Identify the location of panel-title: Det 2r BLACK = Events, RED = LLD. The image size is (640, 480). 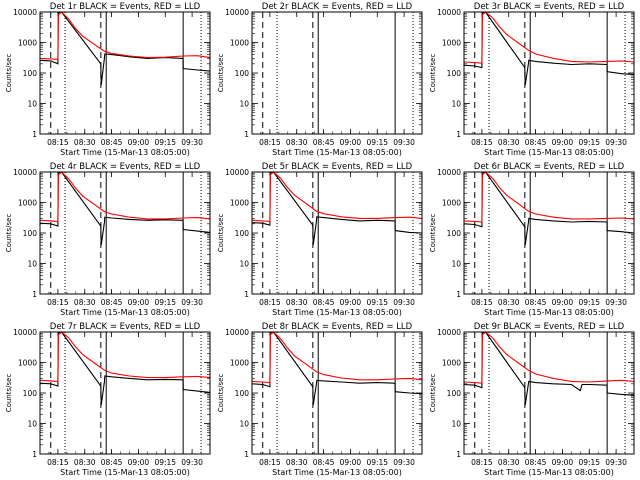
(337, 7).